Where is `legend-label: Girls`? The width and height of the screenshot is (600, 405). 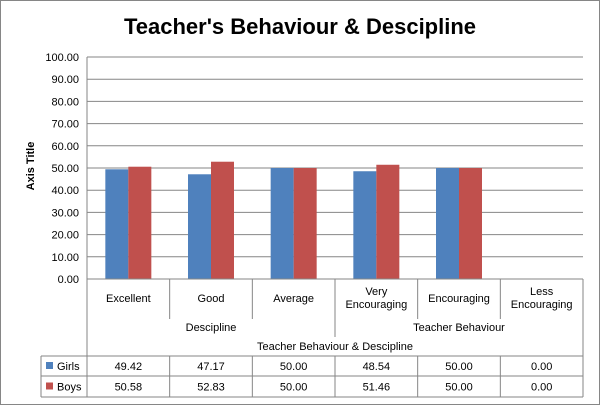 legend-label: Girls is located at coordinates (68, 367).